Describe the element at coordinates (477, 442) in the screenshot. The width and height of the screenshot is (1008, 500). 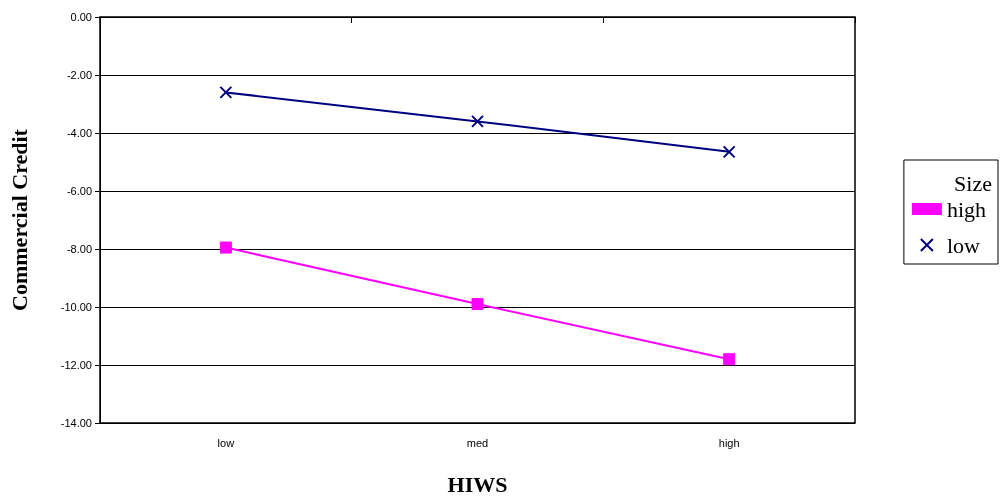
I see `x-tick-label: med` at that location.